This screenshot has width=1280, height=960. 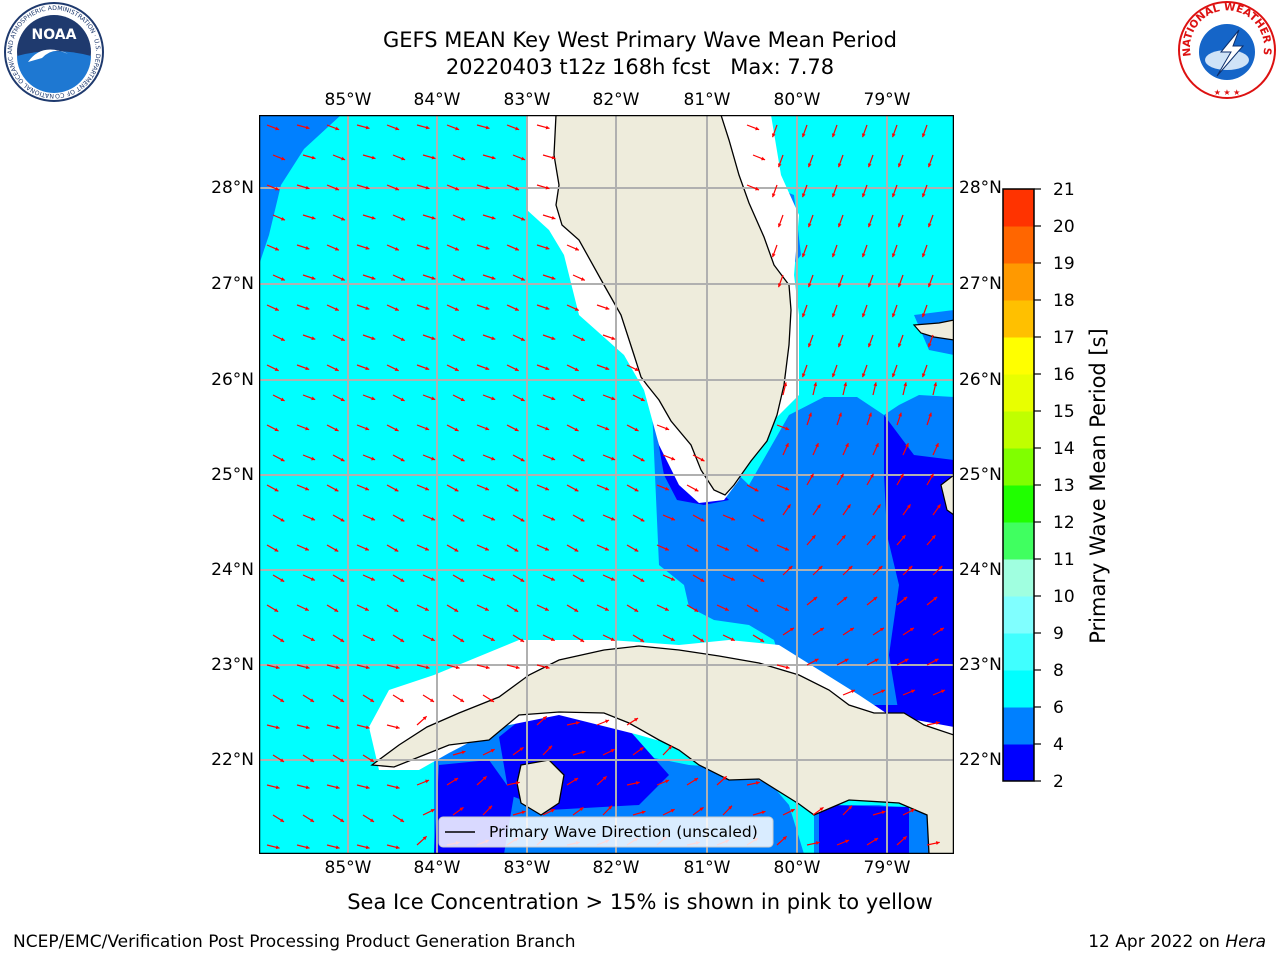 What do you see at coordinates (1177, 942) in the screenshot?
I see `run-date: 12 Apr 2022 on Hera` at bounding box center [1177, 942].